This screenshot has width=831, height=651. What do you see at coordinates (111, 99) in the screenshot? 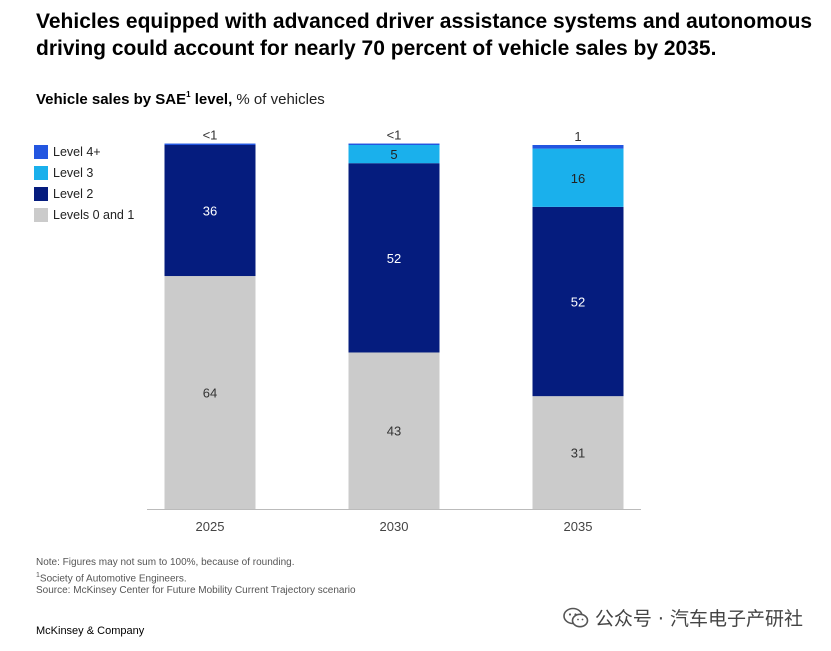
I see `subtitle-main: Vehicle sales by SAE` at bounding box center [111, 99].